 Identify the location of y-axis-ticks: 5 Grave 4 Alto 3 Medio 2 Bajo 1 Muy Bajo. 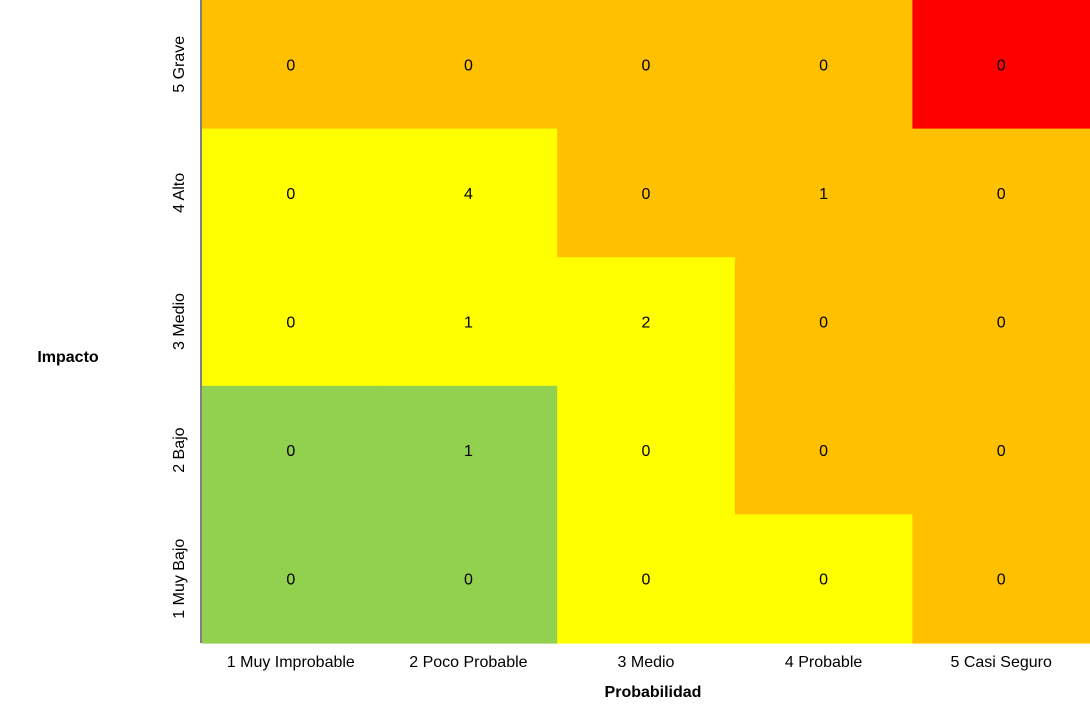
(179, 327).